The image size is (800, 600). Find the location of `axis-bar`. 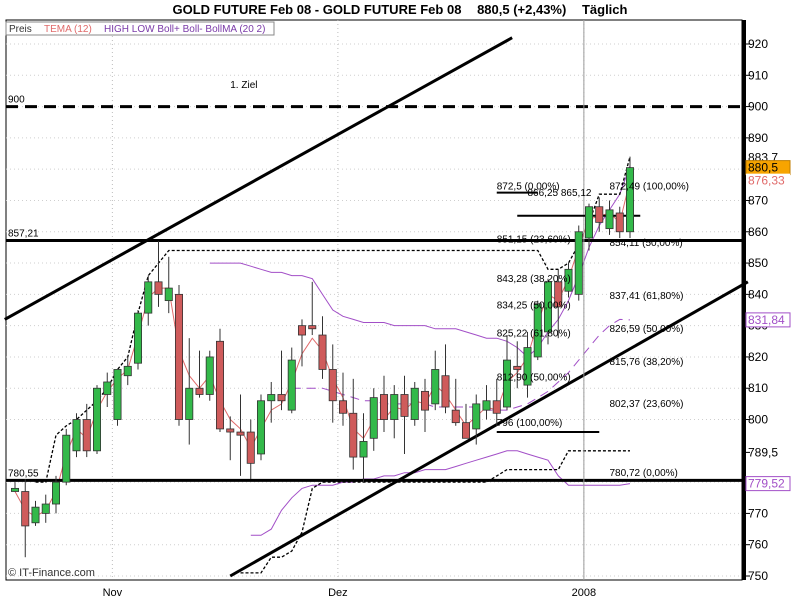

axis-bar is located at coordinates (744, 300).